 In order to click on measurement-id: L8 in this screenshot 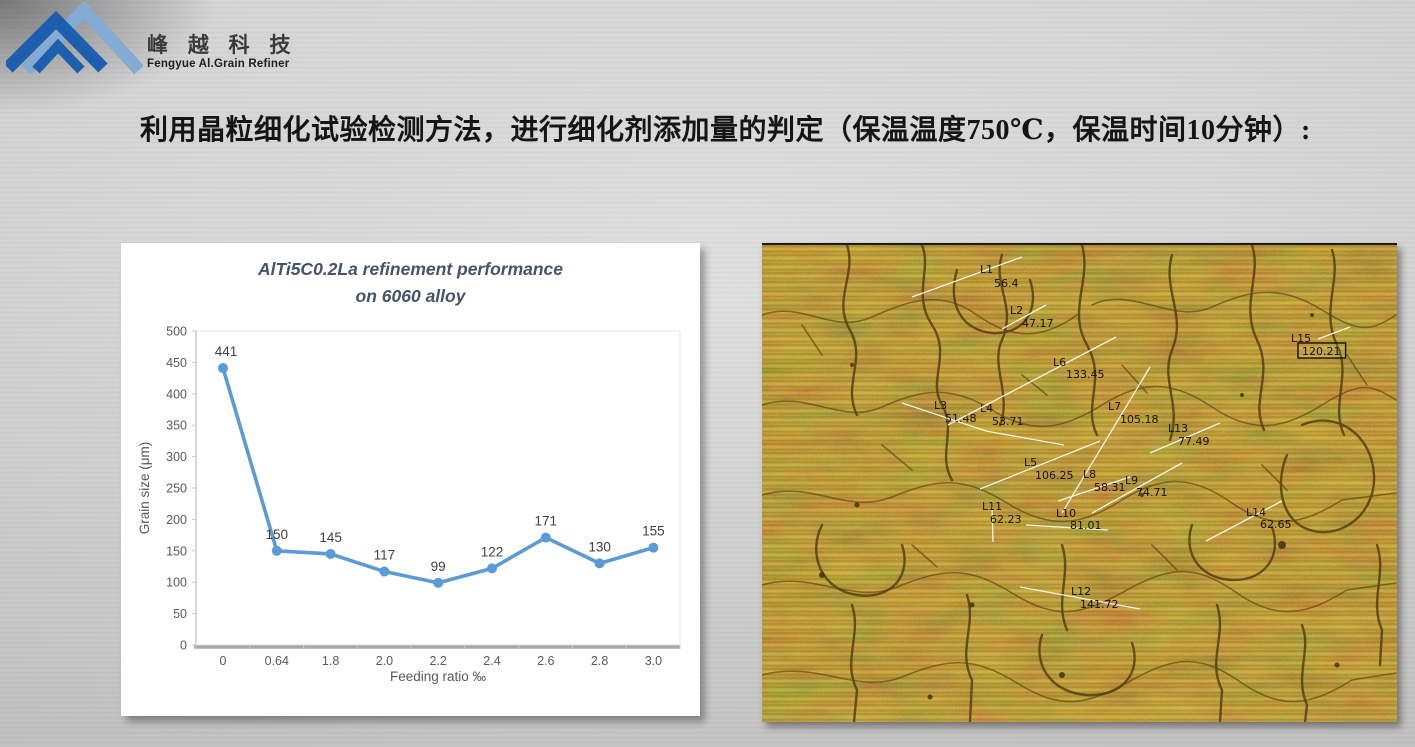, I will do `click(1089, 474)`.